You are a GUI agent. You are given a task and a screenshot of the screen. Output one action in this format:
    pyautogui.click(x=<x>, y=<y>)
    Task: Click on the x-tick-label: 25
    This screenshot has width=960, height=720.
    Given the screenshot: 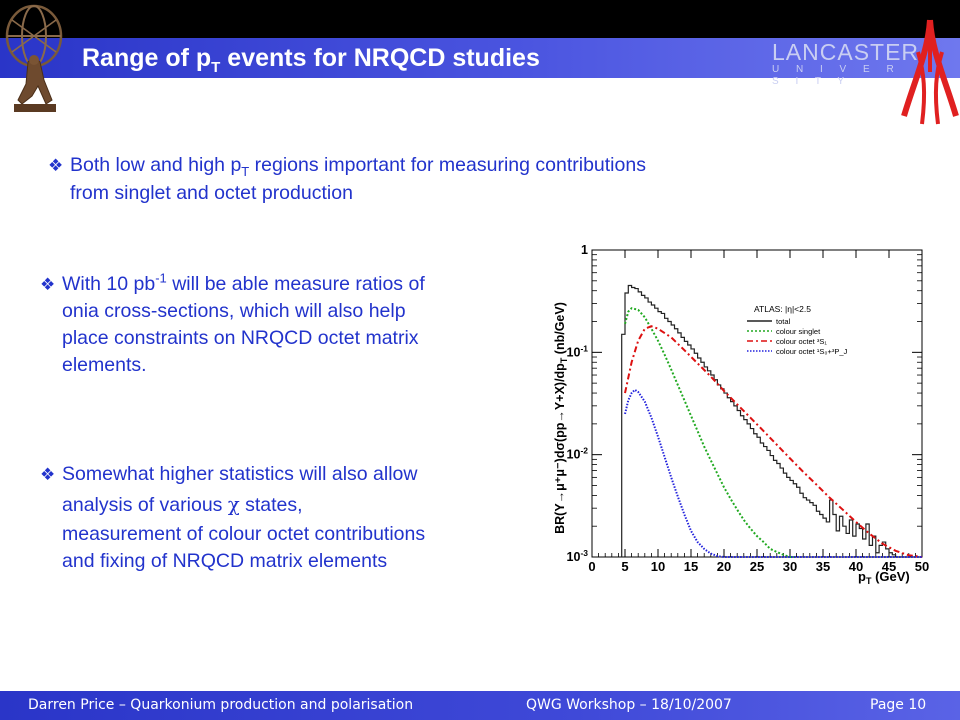 What is the action you would take?
    pyautogui.click(x=757, y=566)
    